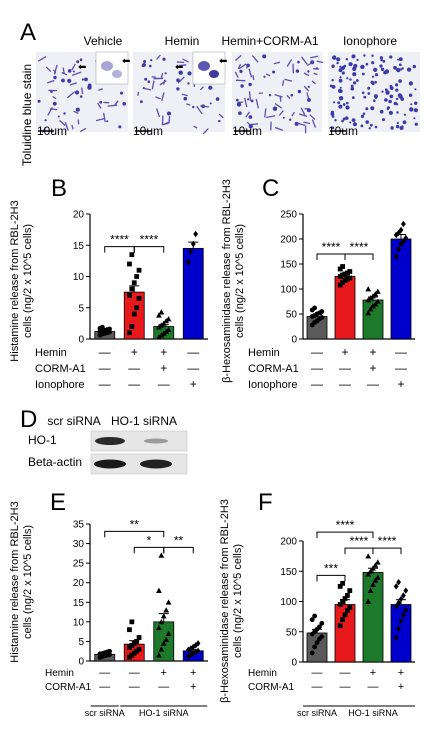 The image size is (447, 738). Describe the element at coordinates (269, 41) in the screenshot. I see `micrograph-label-hemin-corm: Hemin+CORM-A1` at that location.